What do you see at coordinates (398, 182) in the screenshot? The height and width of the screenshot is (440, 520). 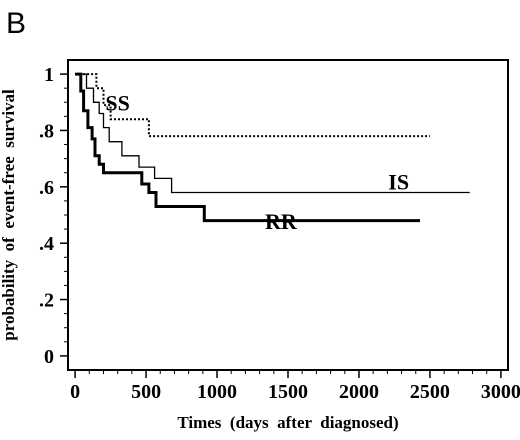 I see `series-label-is: IS` at bounding box center [398, 182].